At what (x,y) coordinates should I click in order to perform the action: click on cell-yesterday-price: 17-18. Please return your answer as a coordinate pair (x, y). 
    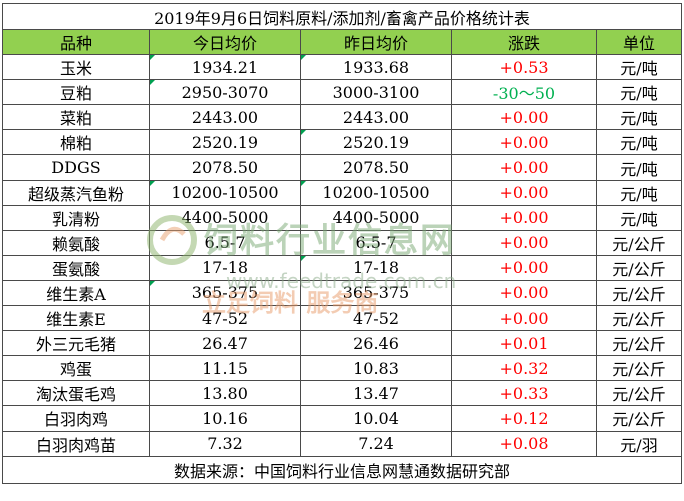
    Looking at the image, I should click on (376, 267).